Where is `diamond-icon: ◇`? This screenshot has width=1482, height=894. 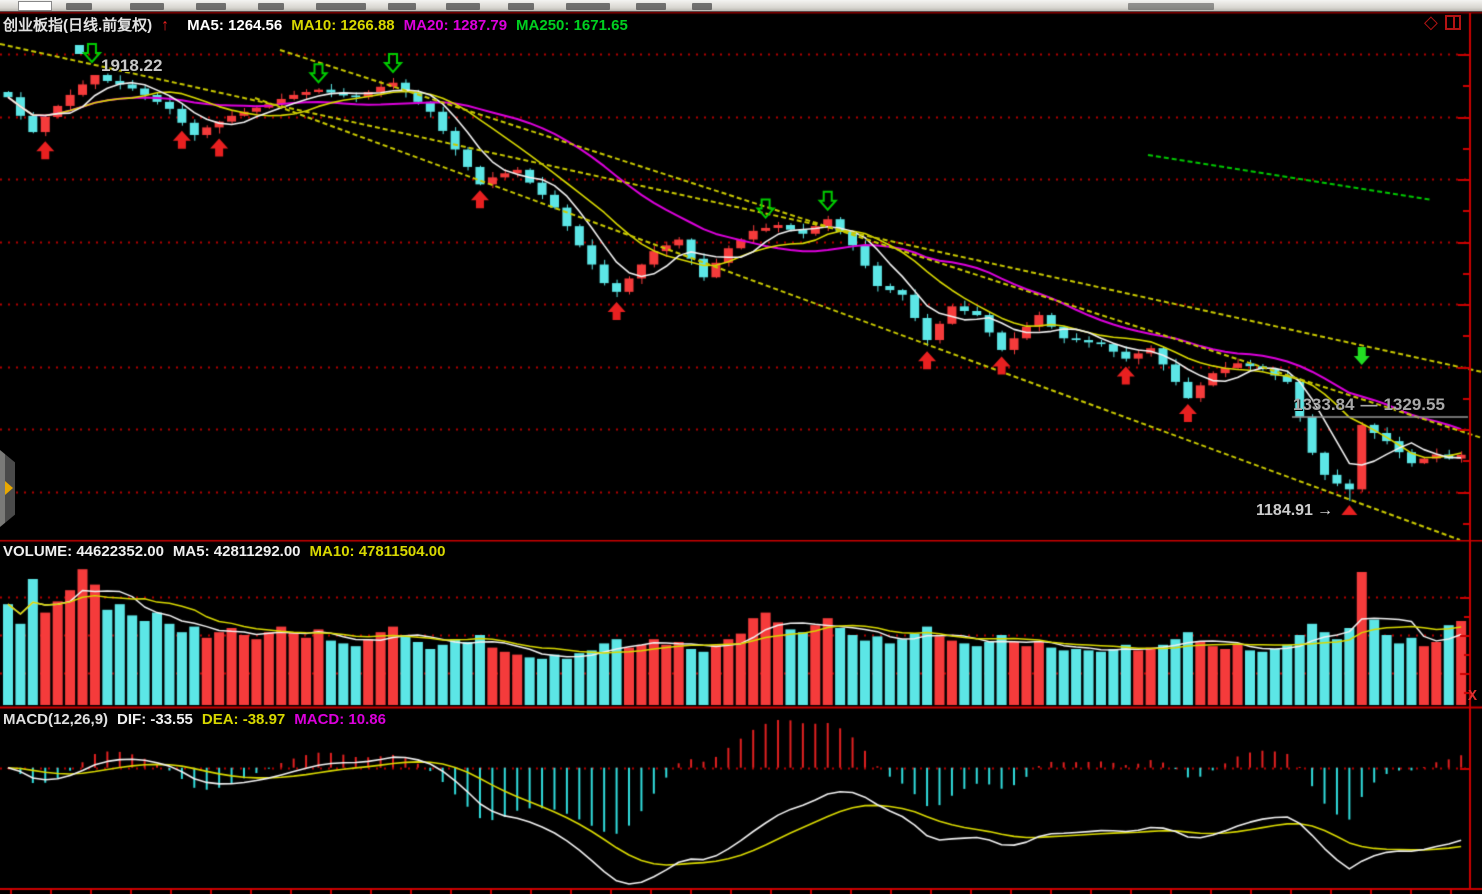 diamond-icon: ◇ is located at coordinates (1431, 22).